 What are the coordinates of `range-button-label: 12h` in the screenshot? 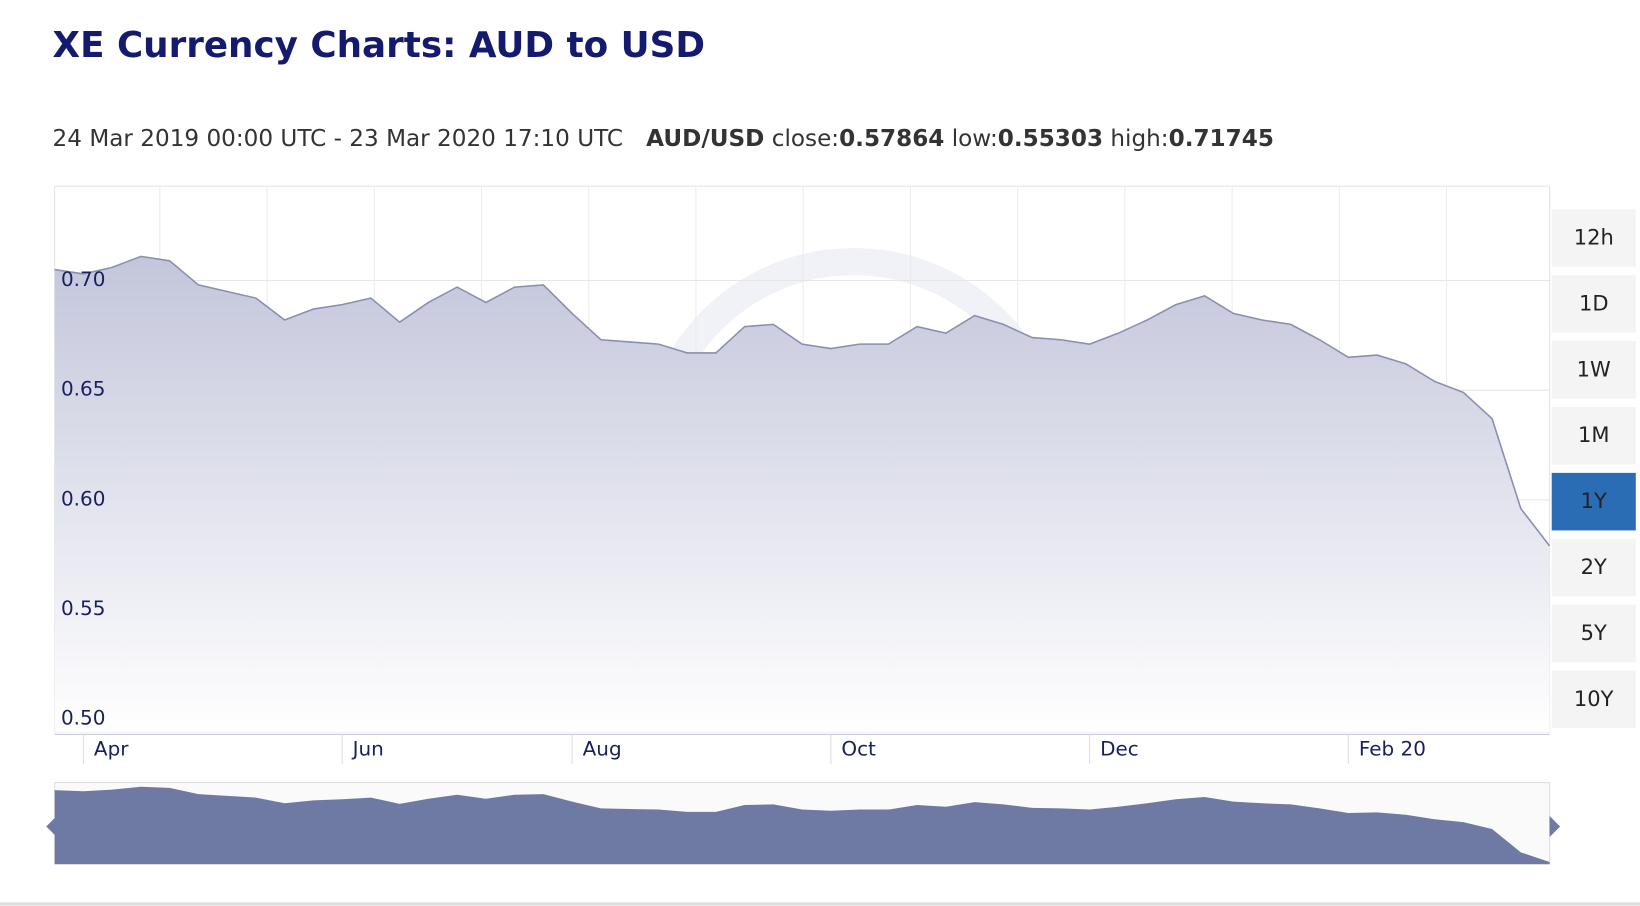 It's located at (1594, 238).